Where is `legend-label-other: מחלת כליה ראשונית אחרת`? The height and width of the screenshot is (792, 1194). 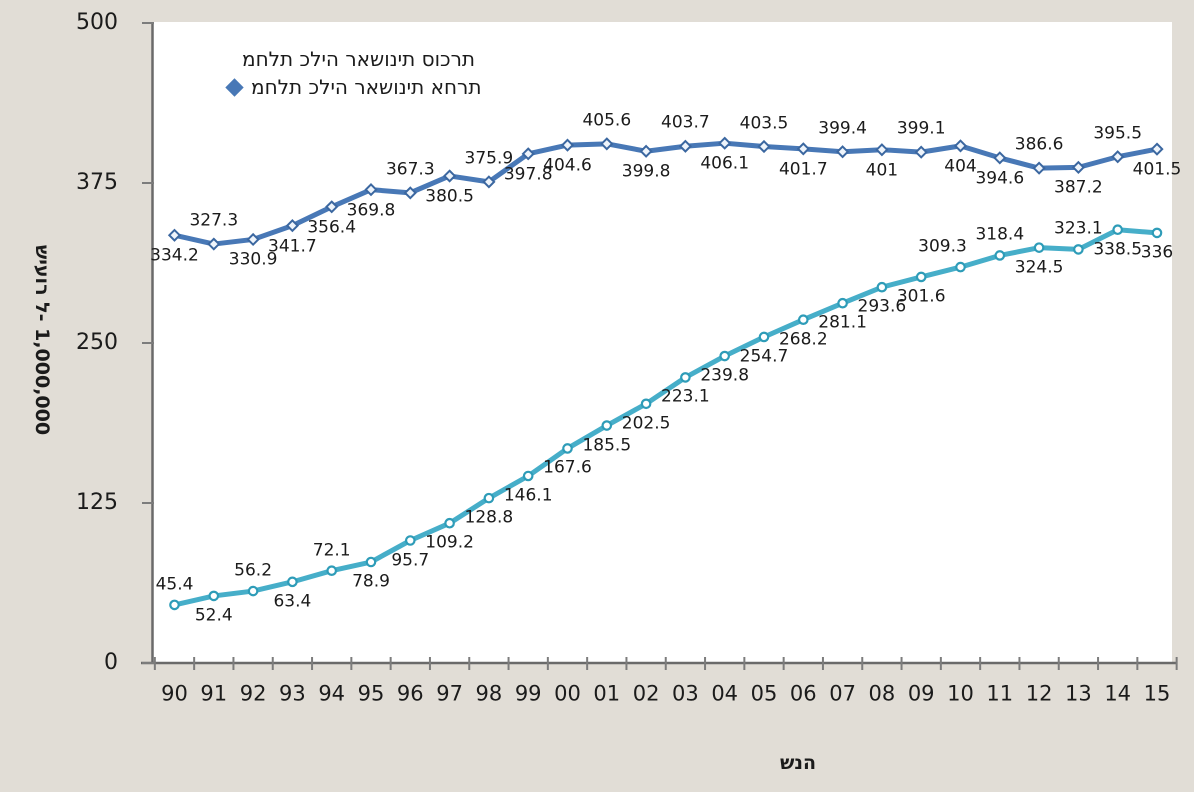 legend-label-other: מחלת כליה ראשונית אחרת is located at coordinates (366, 87).